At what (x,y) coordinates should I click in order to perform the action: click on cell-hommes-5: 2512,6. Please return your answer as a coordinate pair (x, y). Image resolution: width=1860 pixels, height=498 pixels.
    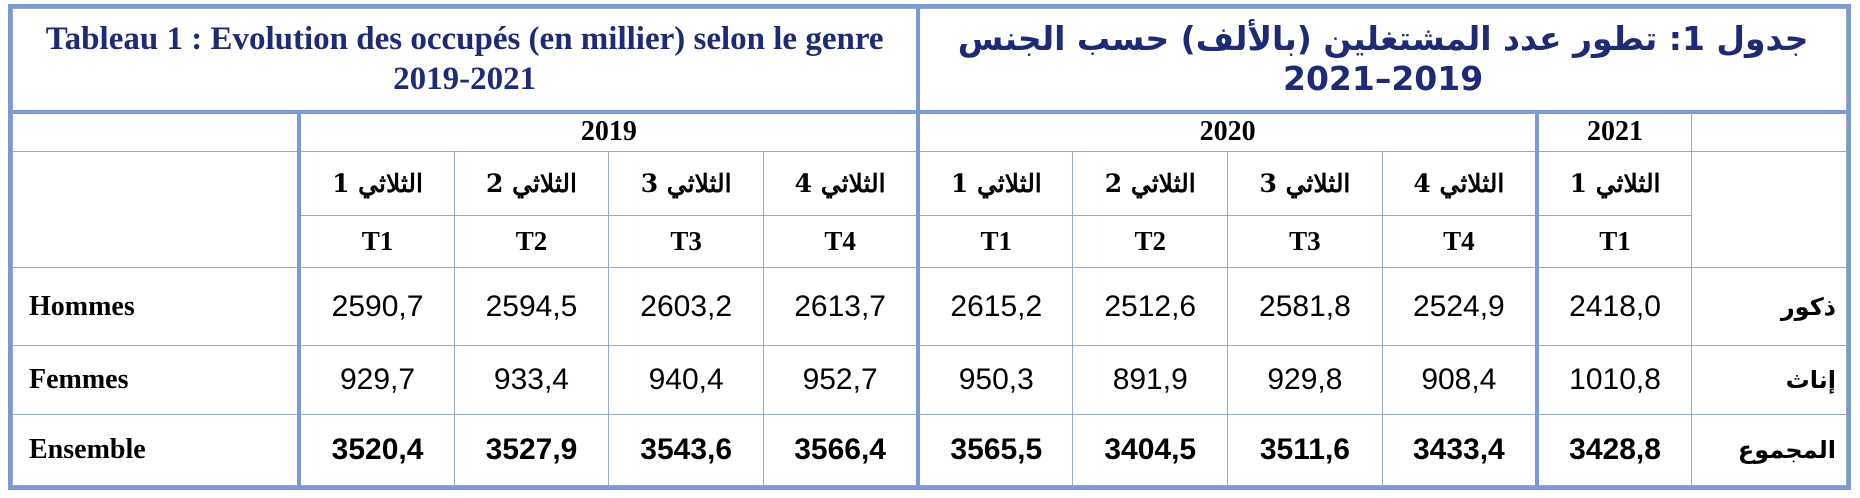
    Looking at the image, I should click on (1150, 307).